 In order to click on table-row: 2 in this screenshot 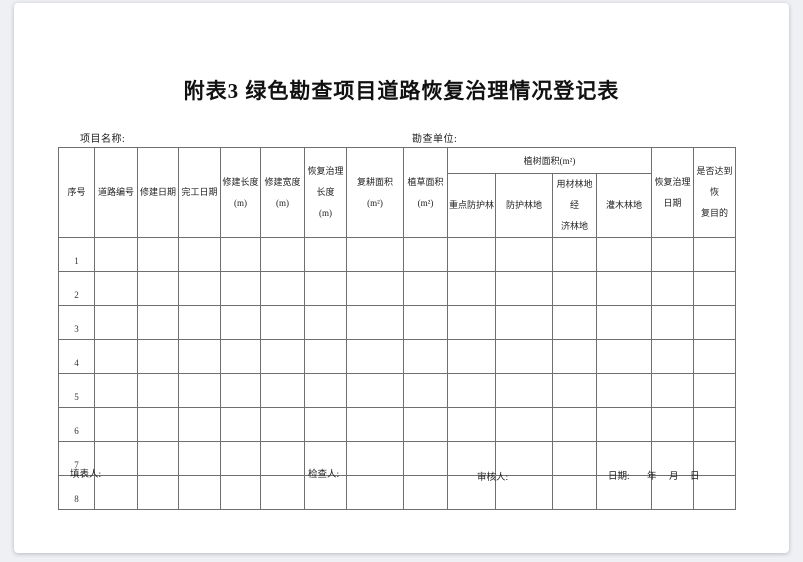, I will do `click(397, 288)`.